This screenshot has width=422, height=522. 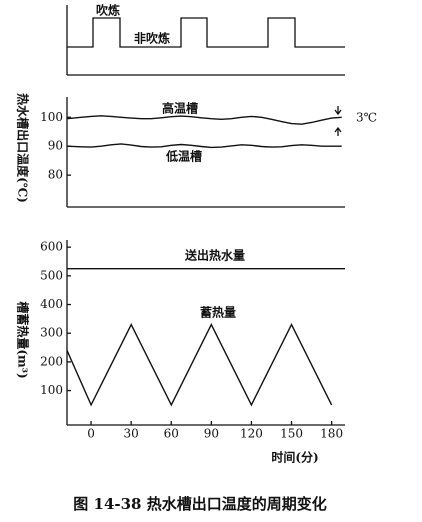 What do you see at coordinates (211, 434) in the screenshot?
I see `x-tick-label: 90` at bounding box center [211, 434].